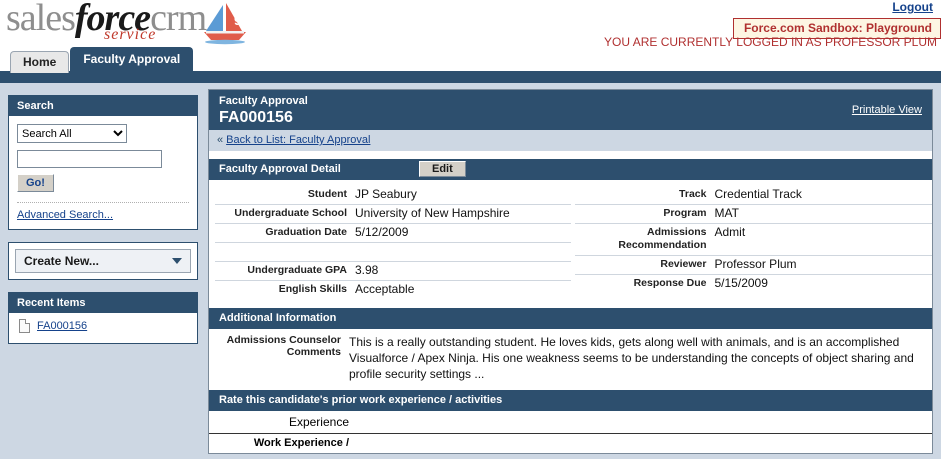 The image size is (941, 459). I want to click on field-row-track: Track Credential Track, so click(753, 195).